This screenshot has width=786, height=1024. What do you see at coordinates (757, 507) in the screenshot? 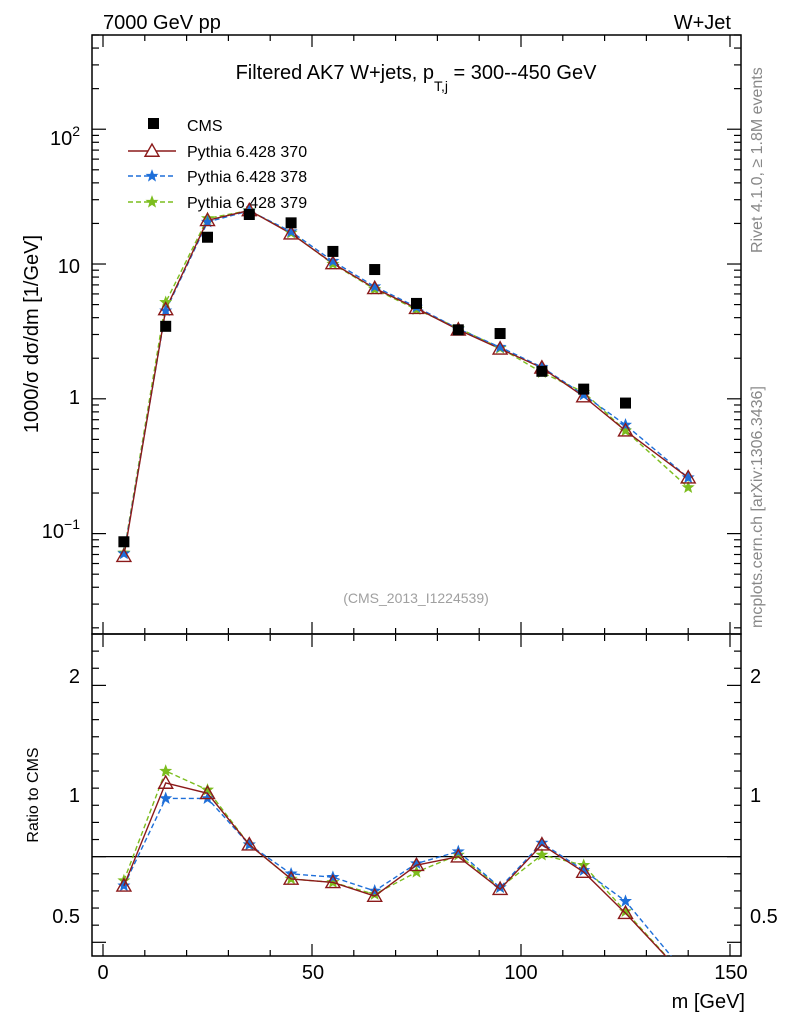
I see `side-text-bottom: mcplots.cern.ch [arXiv:1306.3436]` at bounding box center [757, 507].